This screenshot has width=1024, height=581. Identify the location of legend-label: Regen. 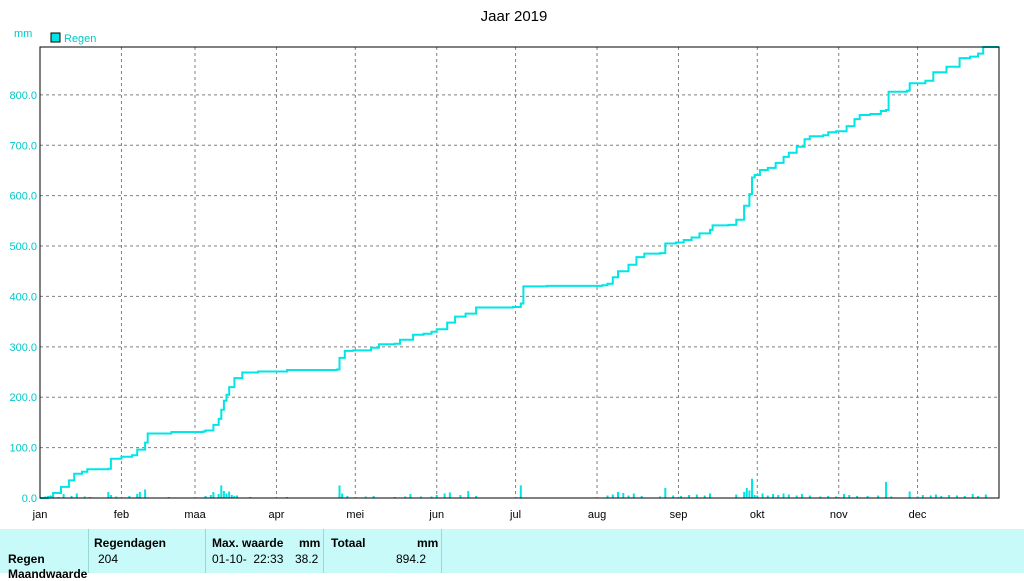
(80, 39).